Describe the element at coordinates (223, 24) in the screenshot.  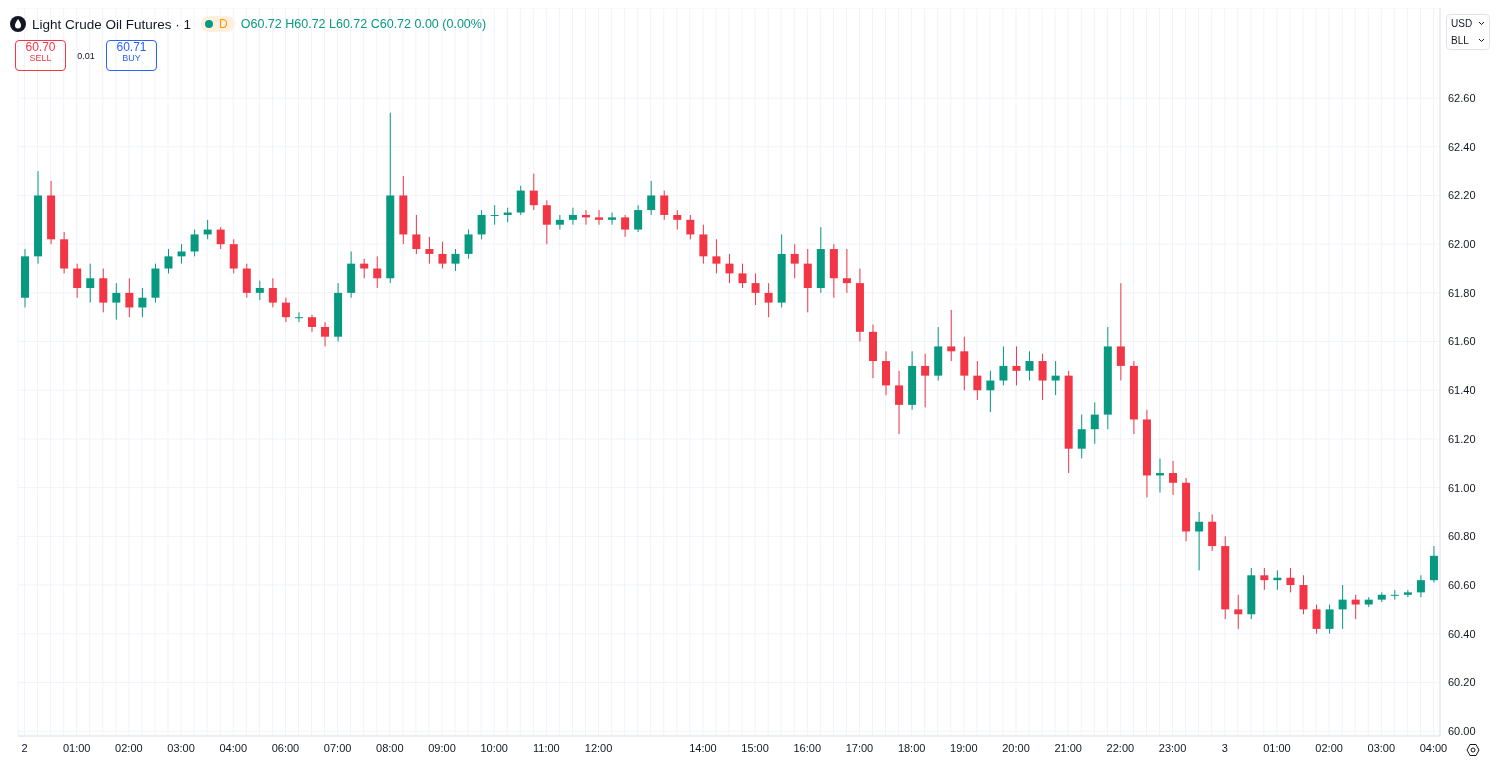
I see `annotation: D` at that location.